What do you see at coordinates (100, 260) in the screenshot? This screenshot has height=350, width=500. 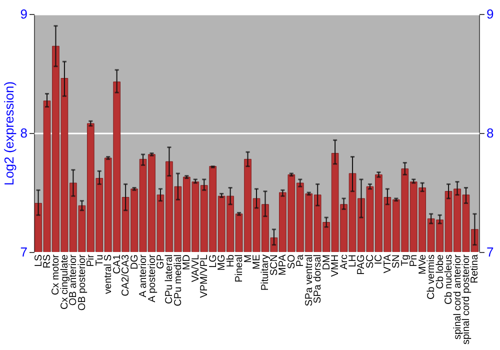 I see `x-tick-label: Tu` at bounding box center [100, 260].